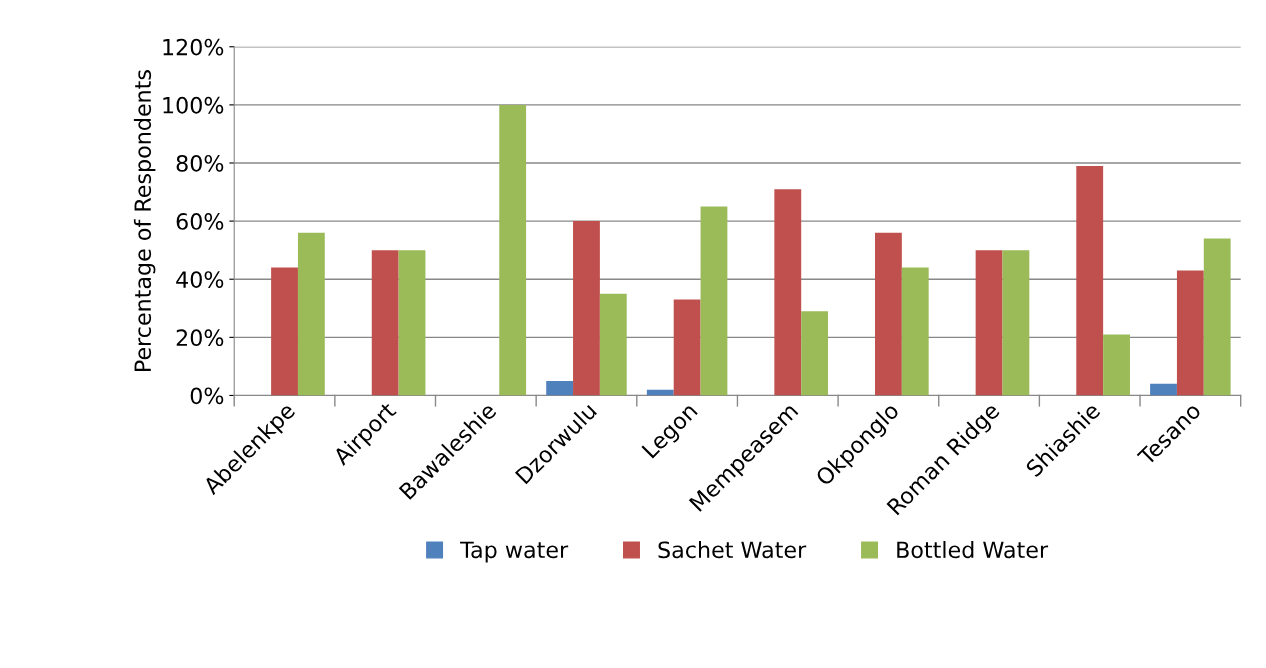  What do you see at coordinates (200, 279) in the screenshot?
I see `y-tick-label: 40%` at bounding box center [200, 279].